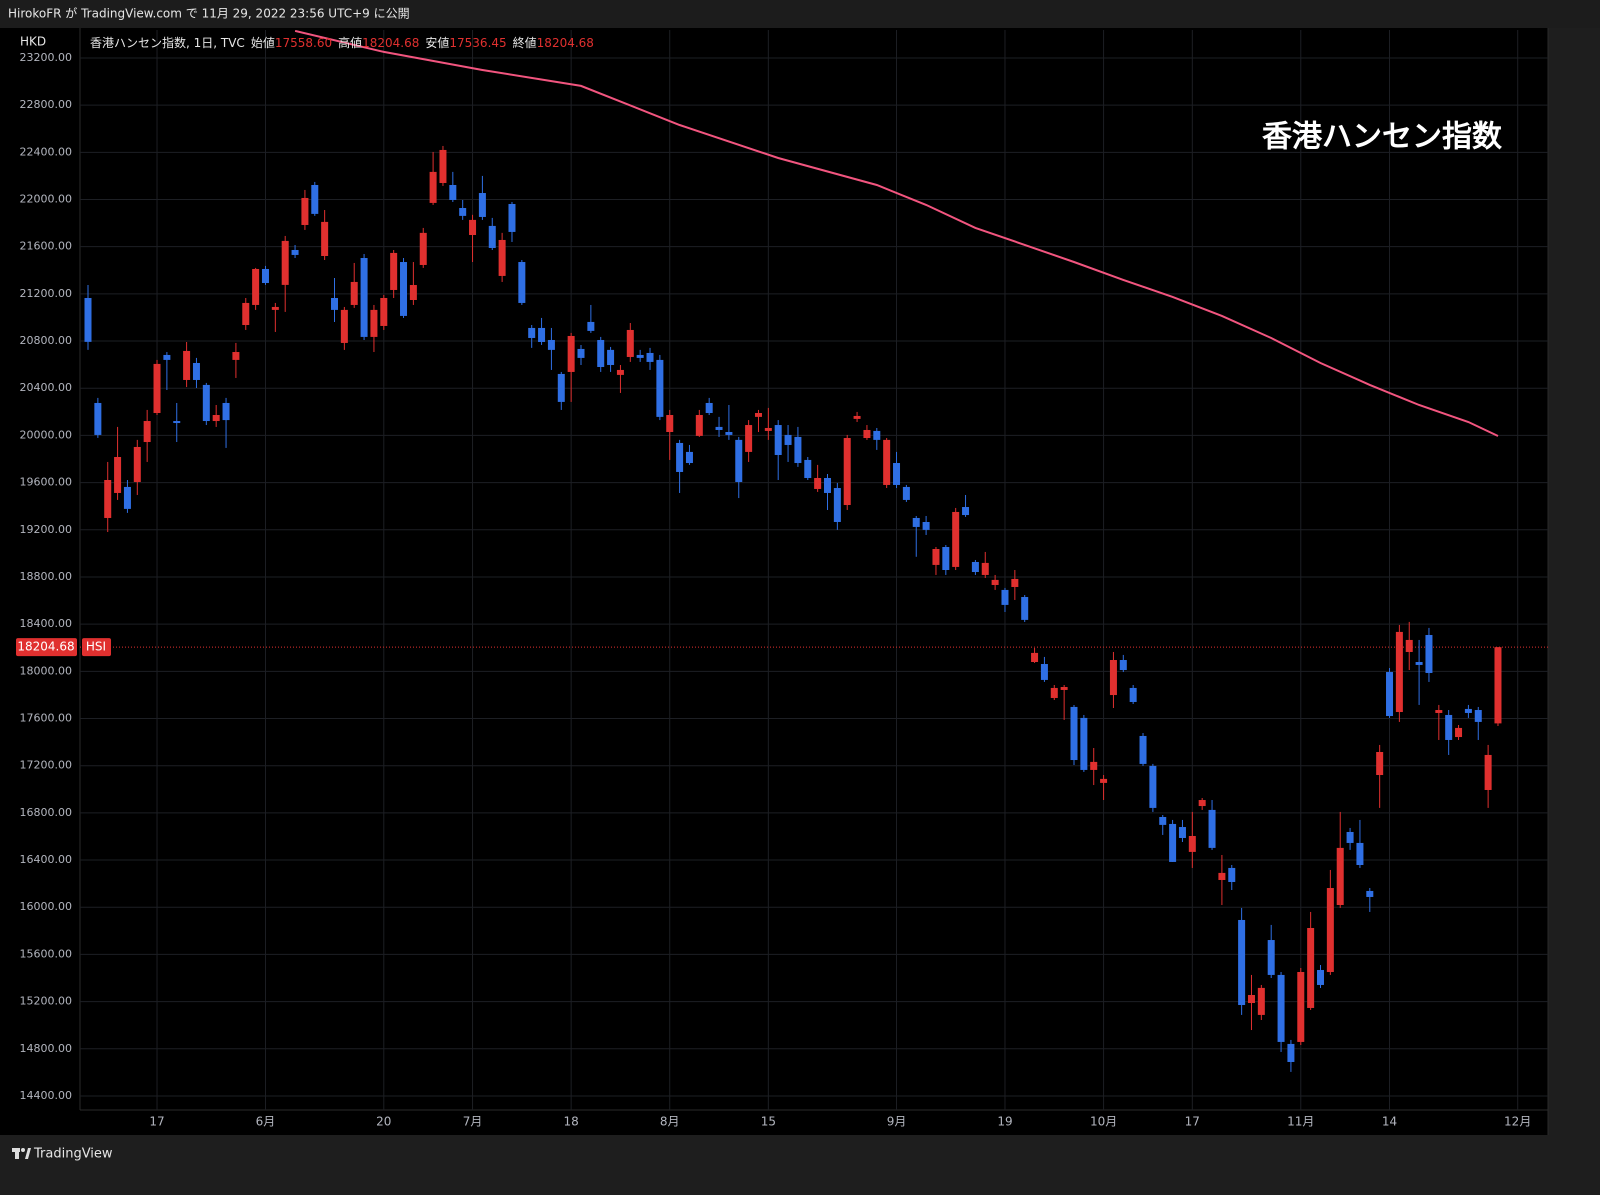 This screenshot has height=1195, width=1600. What do you see at coordinates (46, 647) in the screenshot?
I see `price-tag-box` at bounding box center [46, 647].